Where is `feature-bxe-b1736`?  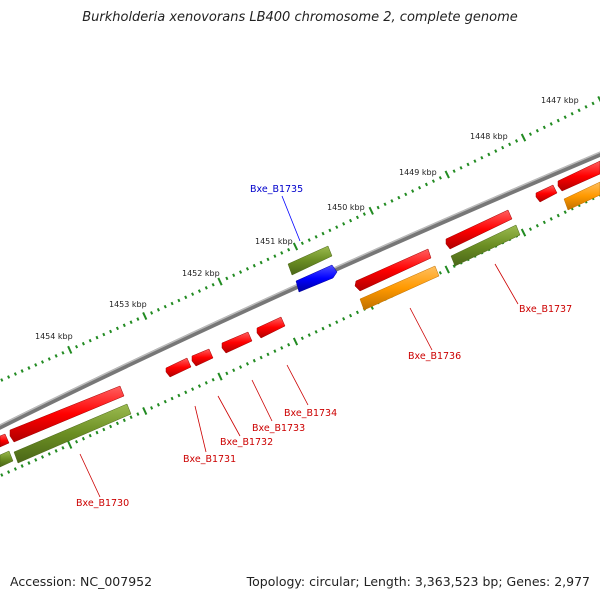
feature-bxe-b1736 is located at coordinates (397, 279).